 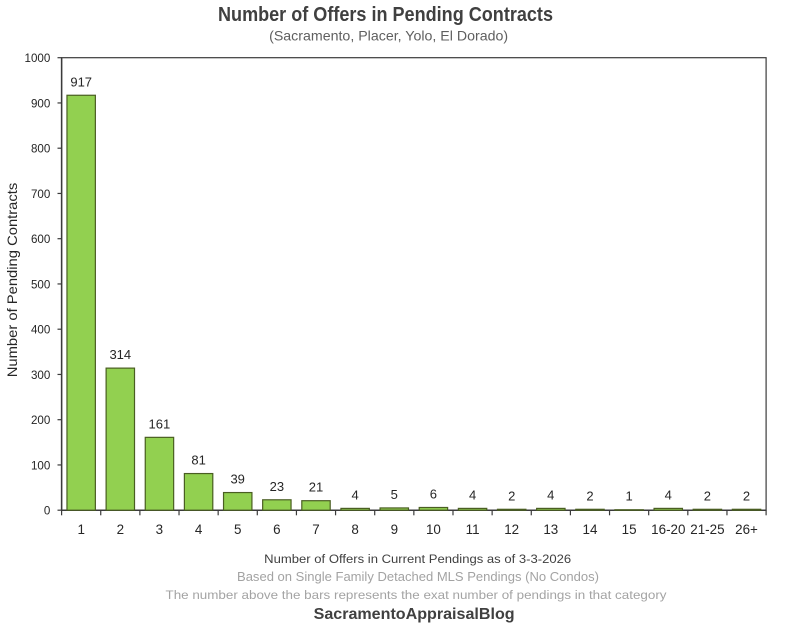 I want to click on svg-text: 1000, so click(x=38, y=58).